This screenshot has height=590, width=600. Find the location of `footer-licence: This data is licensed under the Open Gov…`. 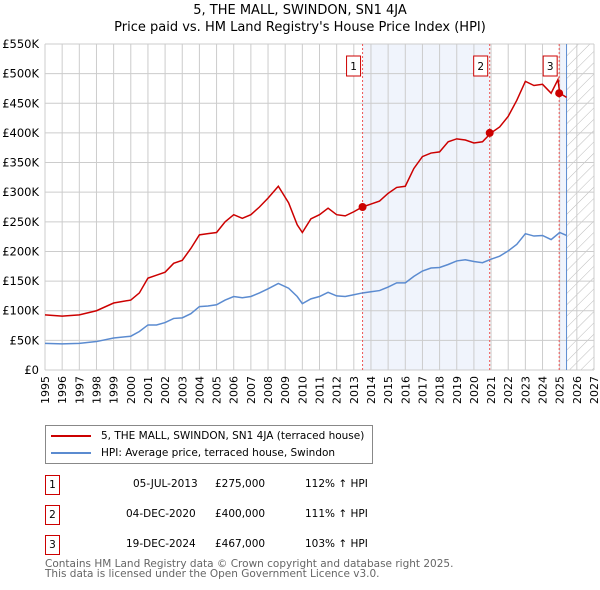

footer-licence: This data is licensed under the Open Gov… is located at coordinates (212, 574).